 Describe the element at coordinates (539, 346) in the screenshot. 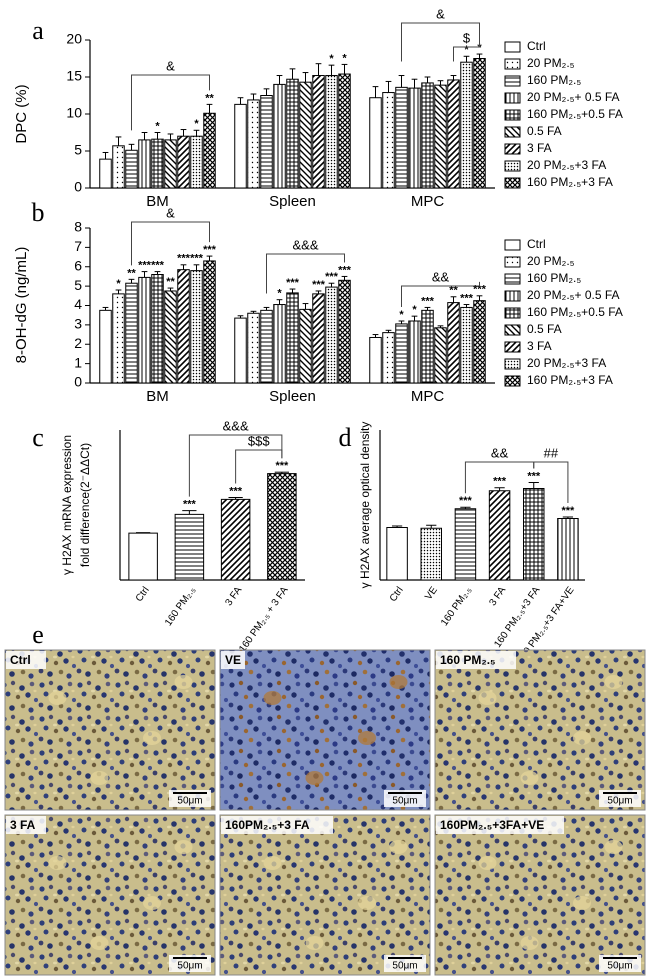

I see `legend-label: 3 FA` at that location.